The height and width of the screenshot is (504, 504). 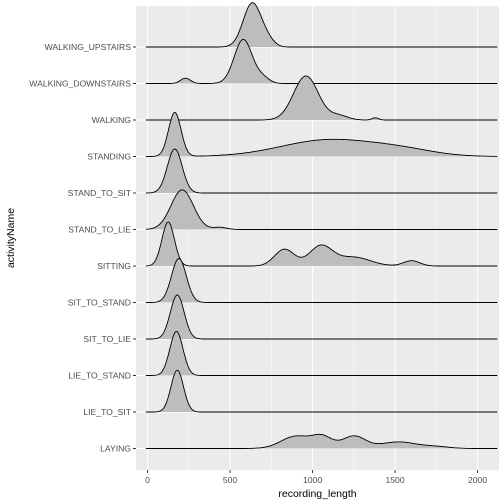 I want to click on x-tick-label: 1000, so click(x=312, y=480).